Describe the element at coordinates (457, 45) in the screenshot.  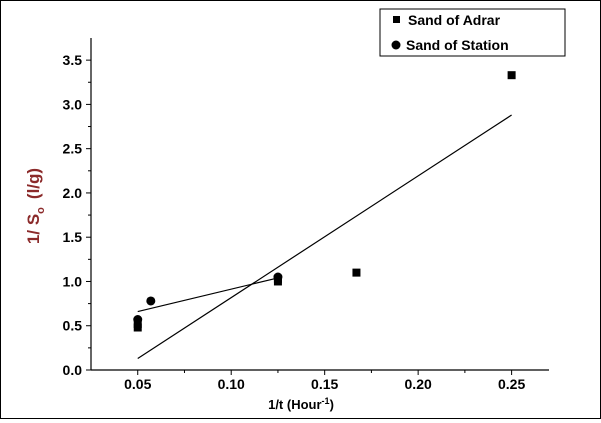
I see `legend-label-station: Sand of Station` at that location.